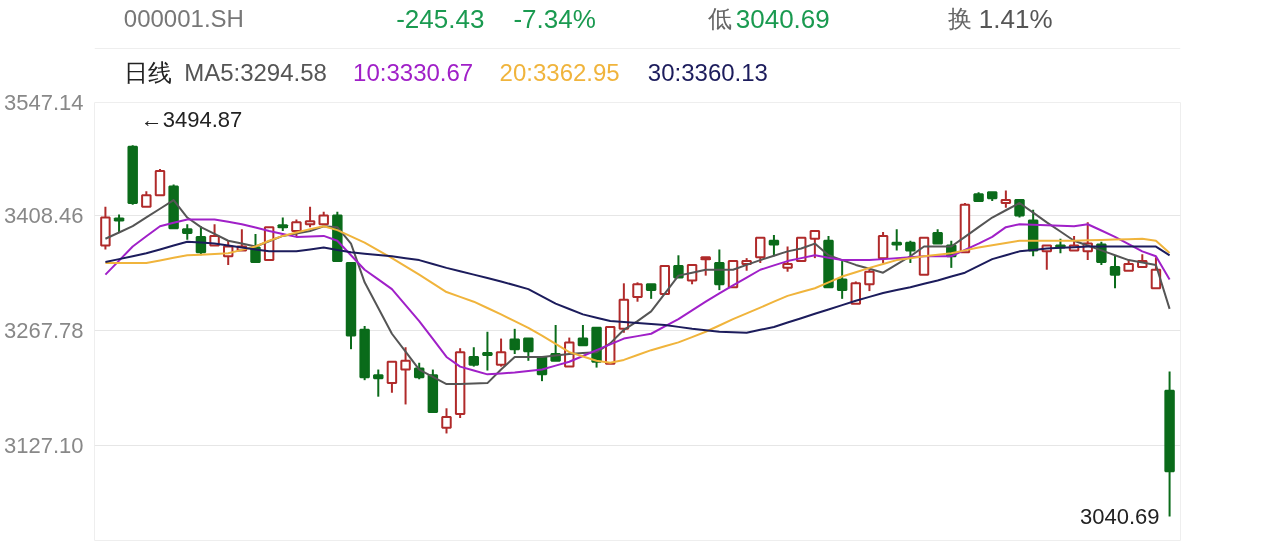  Describe the element at coordinates (559, 72) in the screenshot. I see `text: 20:3362.95` at that location.